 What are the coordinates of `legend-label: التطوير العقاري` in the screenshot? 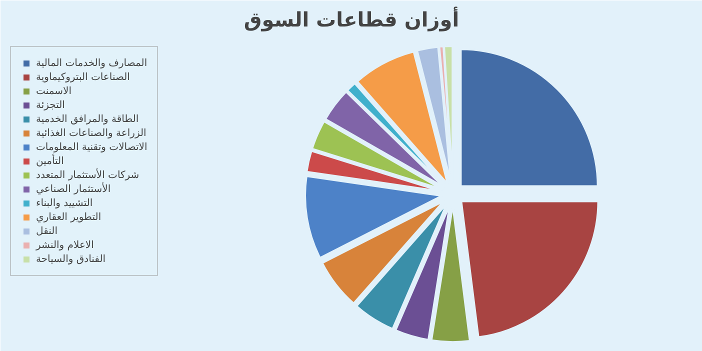 It's located at (69, 217).